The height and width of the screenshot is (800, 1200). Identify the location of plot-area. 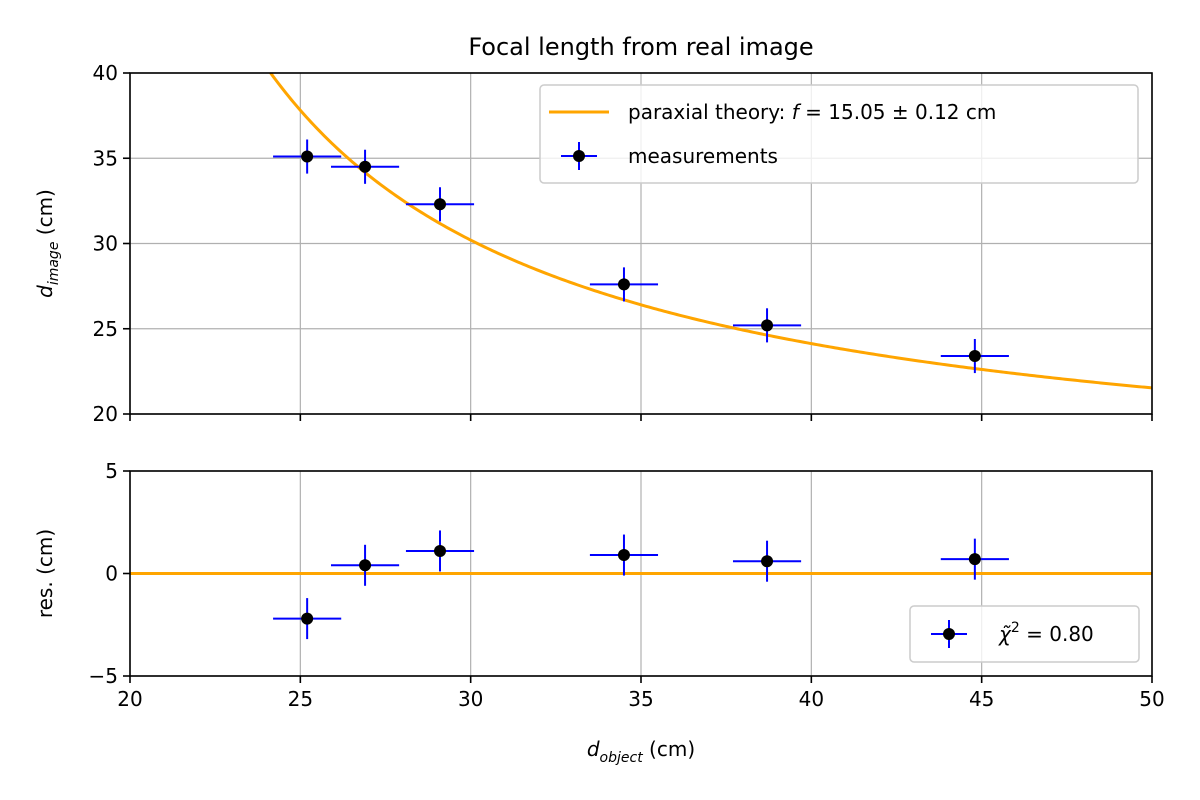
(641, 585).